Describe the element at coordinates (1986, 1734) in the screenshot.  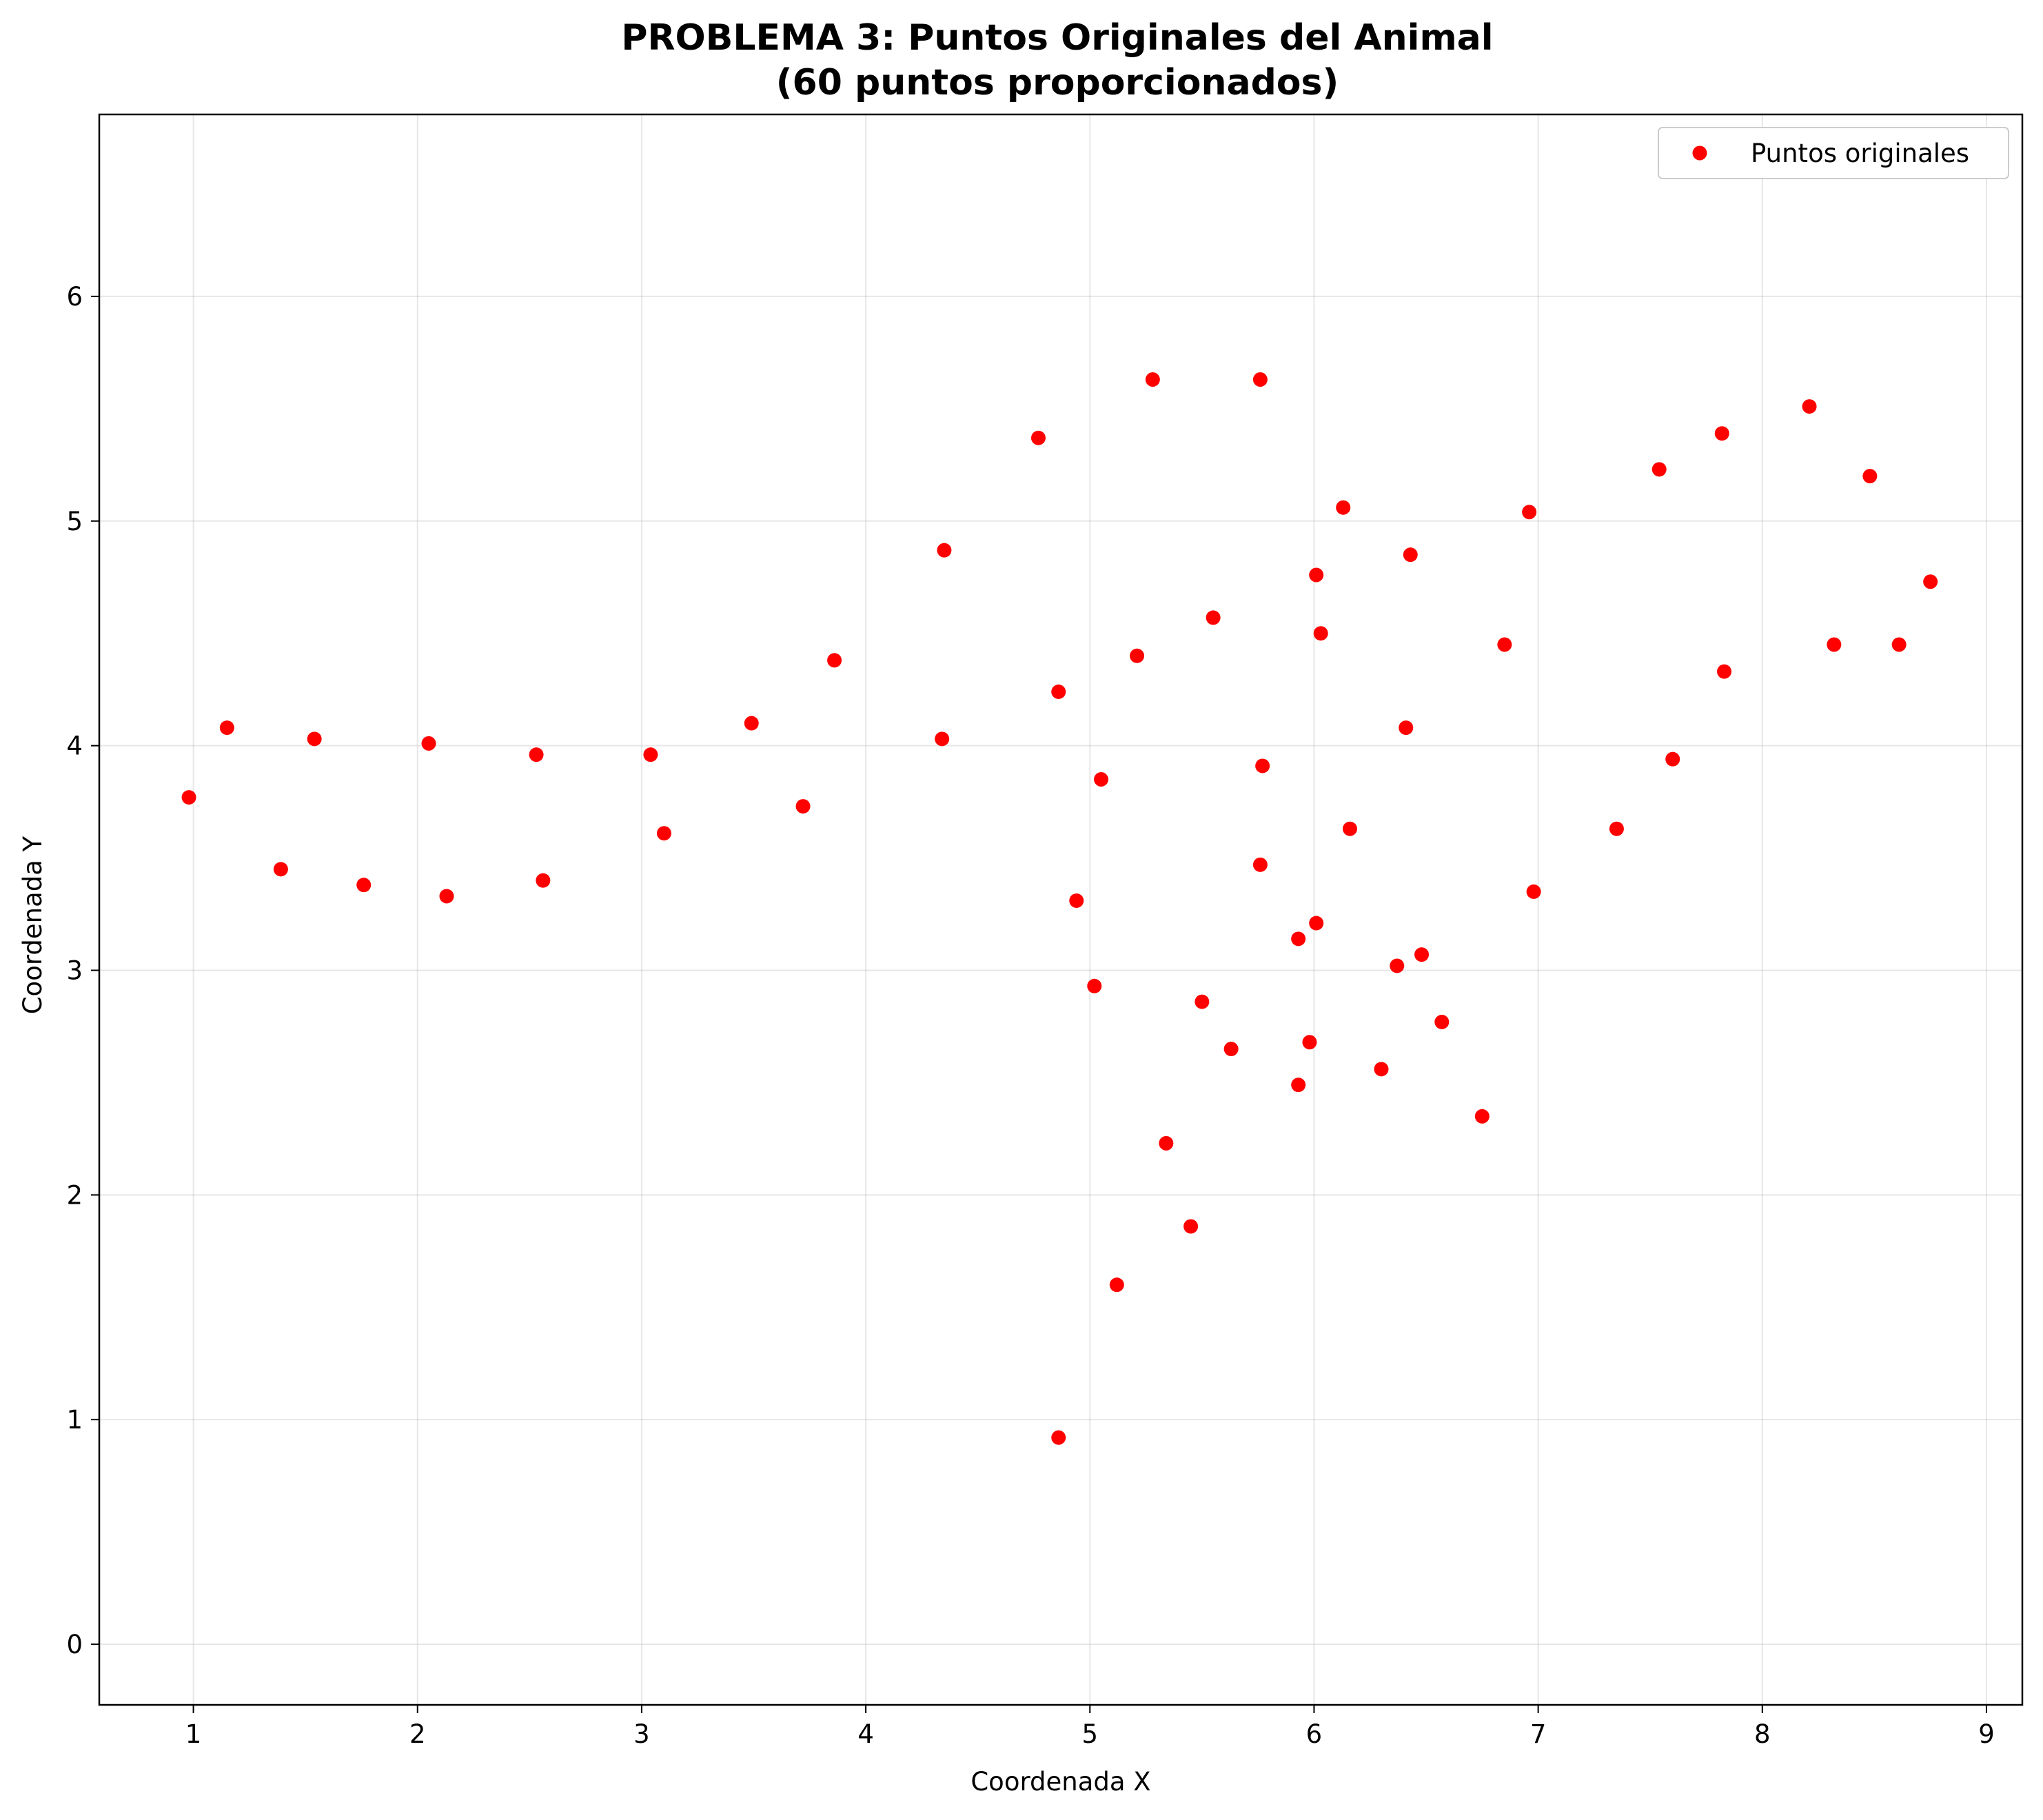
I see `x-tick-label: 9` at that location.